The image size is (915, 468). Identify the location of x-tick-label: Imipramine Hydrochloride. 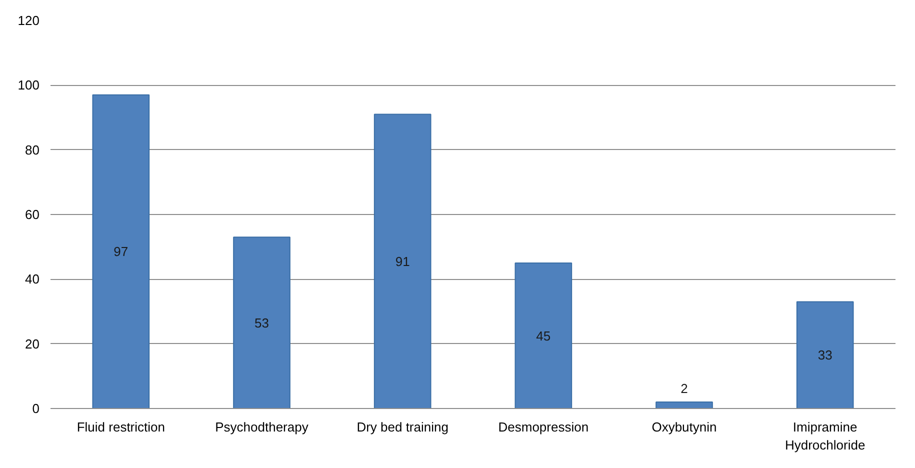
(825, 436).